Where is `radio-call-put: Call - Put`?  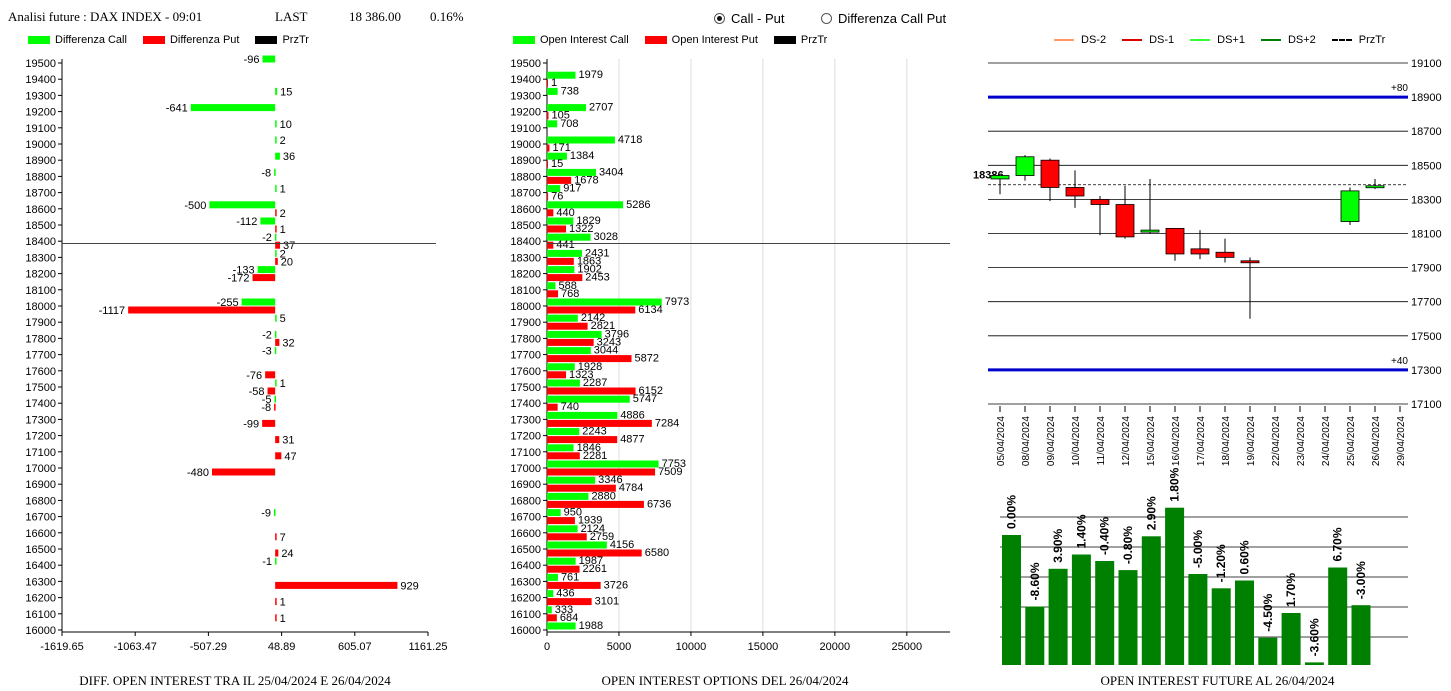
radio-call-put: Call - Put is located at coordinates (749, 18).